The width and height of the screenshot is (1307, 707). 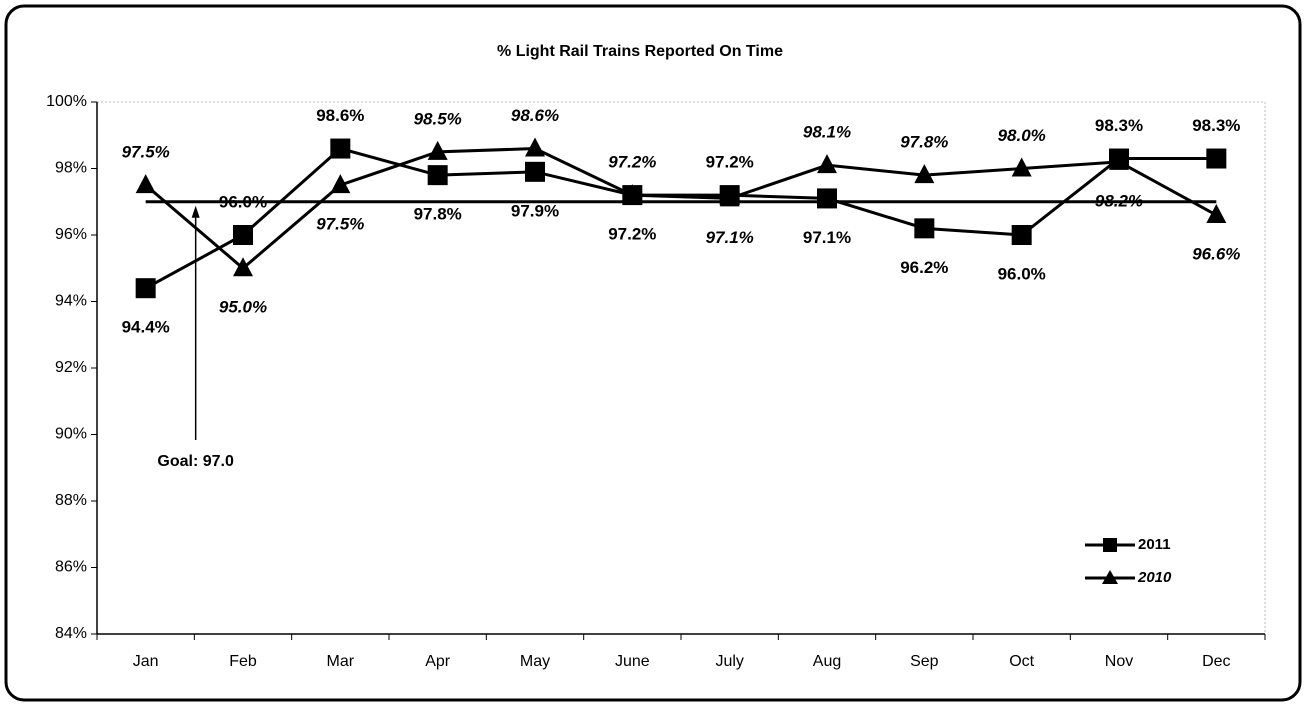 I want to click on data-label: 98.2%, so click(x=1119, y=200).